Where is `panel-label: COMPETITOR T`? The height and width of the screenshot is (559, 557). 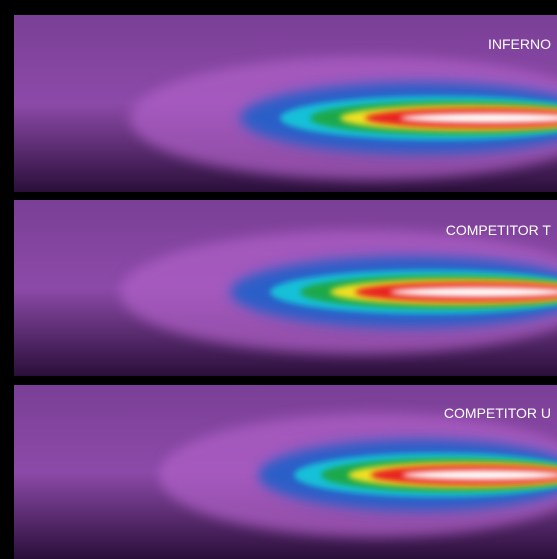 panel-label: COMPETITOR T is located at coordinates (499, 230).